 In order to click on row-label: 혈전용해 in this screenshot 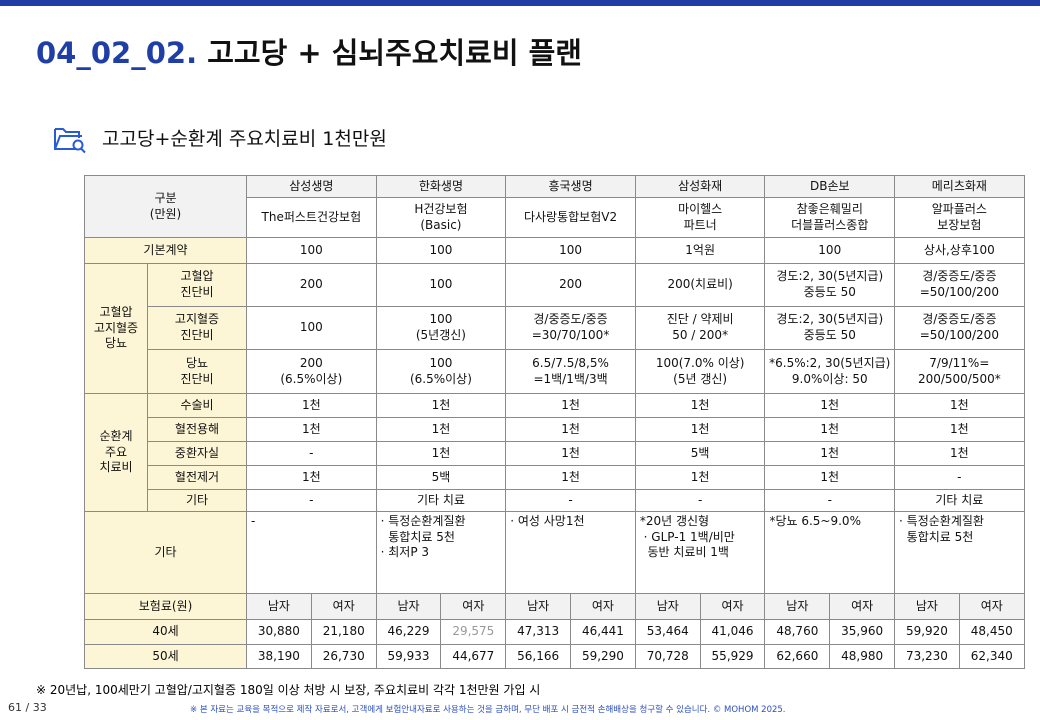, I will do `click(197, 429)`.